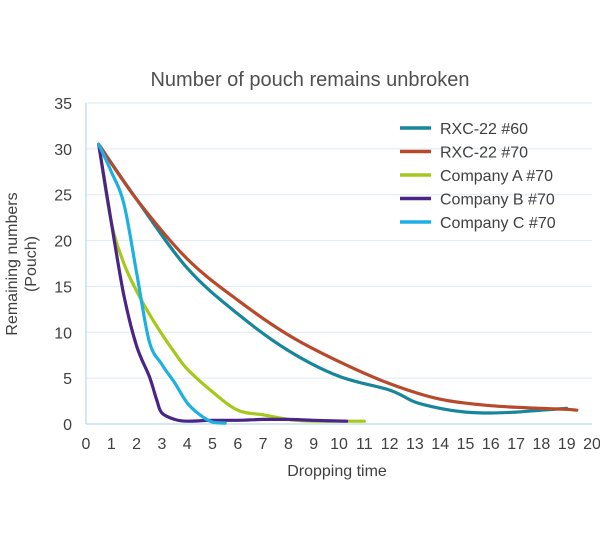 The width and height of the screenshot is (600, 540). Describe the element at coordinates (313, 444) in the screenshot. I see `x-tick-label: 9` at that location.